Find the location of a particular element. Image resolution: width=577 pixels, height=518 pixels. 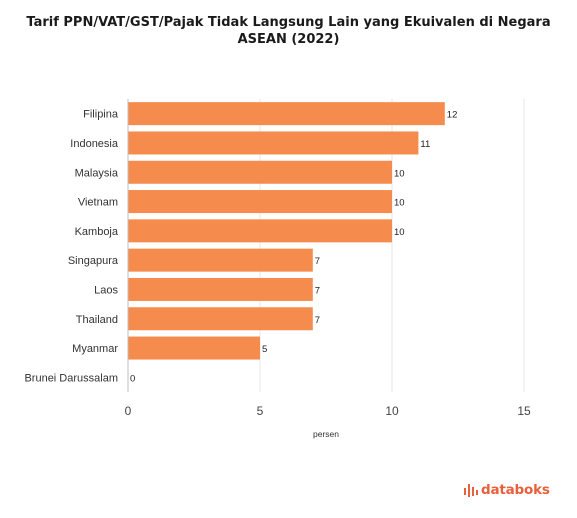

brand-name: databoks is located at coordinates (515, 490).